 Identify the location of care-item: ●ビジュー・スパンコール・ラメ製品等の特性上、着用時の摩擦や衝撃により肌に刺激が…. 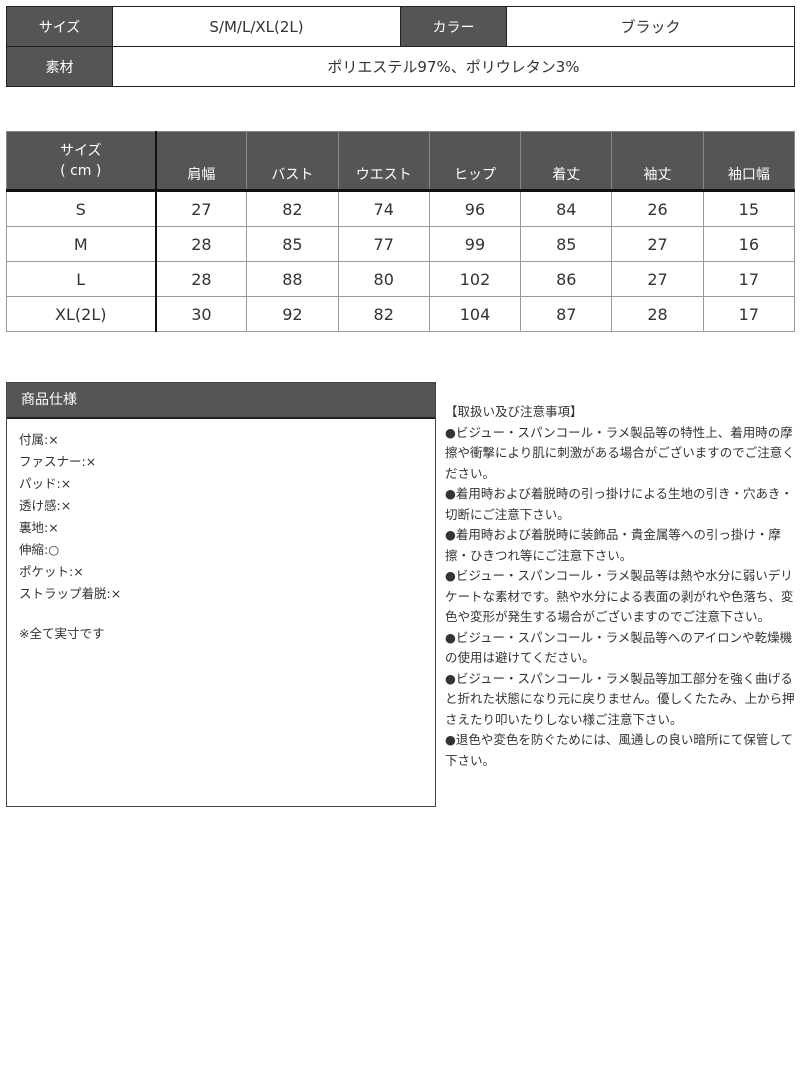
(620, 452).